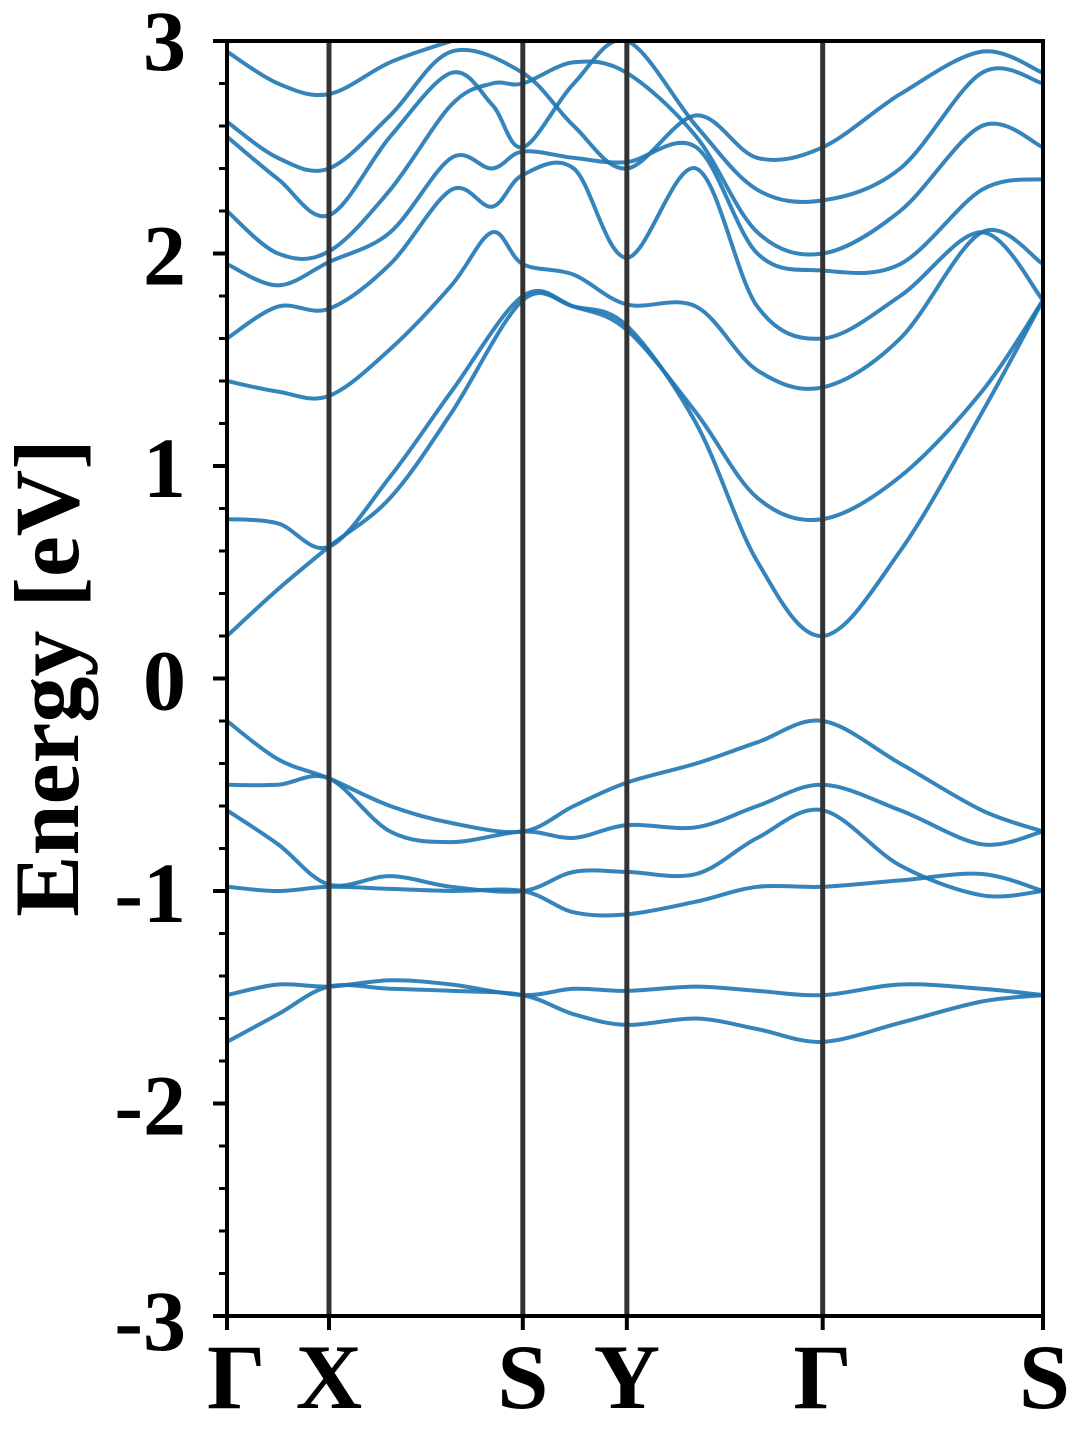 This screenshot has height=1440, width=1080. Describe the element at coordinates (150, 1106) in the screenshot. I see `y-tick-label: -2` at that location.